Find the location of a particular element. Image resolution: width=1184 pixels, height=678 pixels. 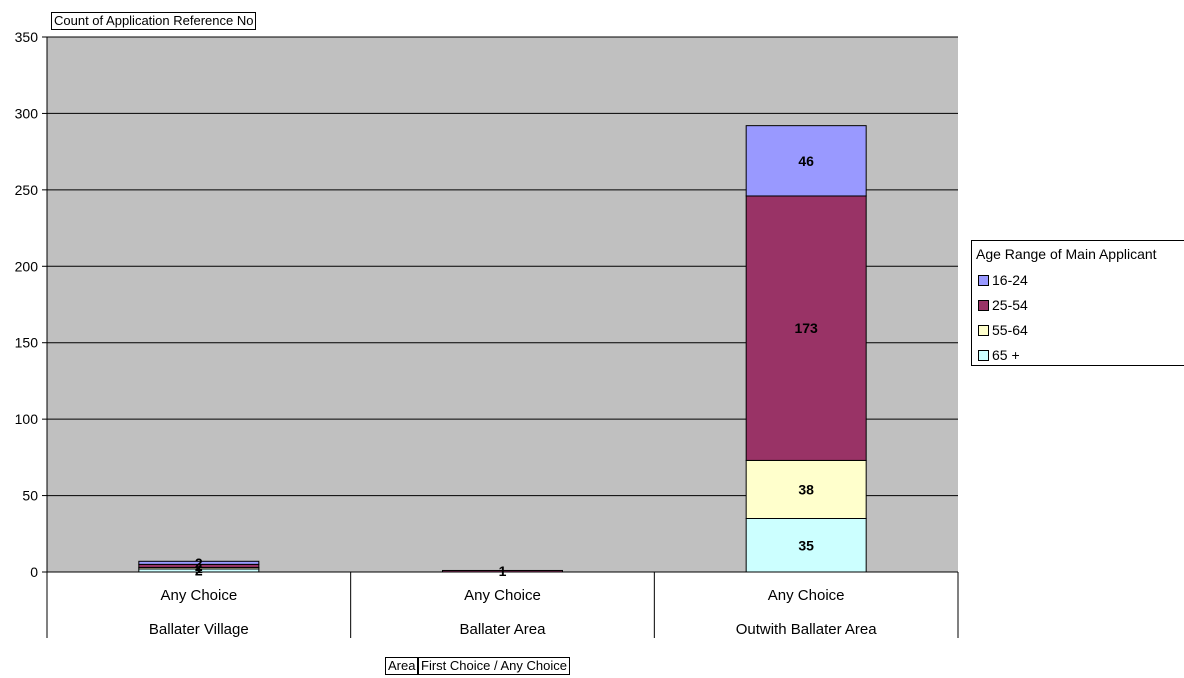

y-field-button: Count of Application Reference No is located at coordinates (154, 21).